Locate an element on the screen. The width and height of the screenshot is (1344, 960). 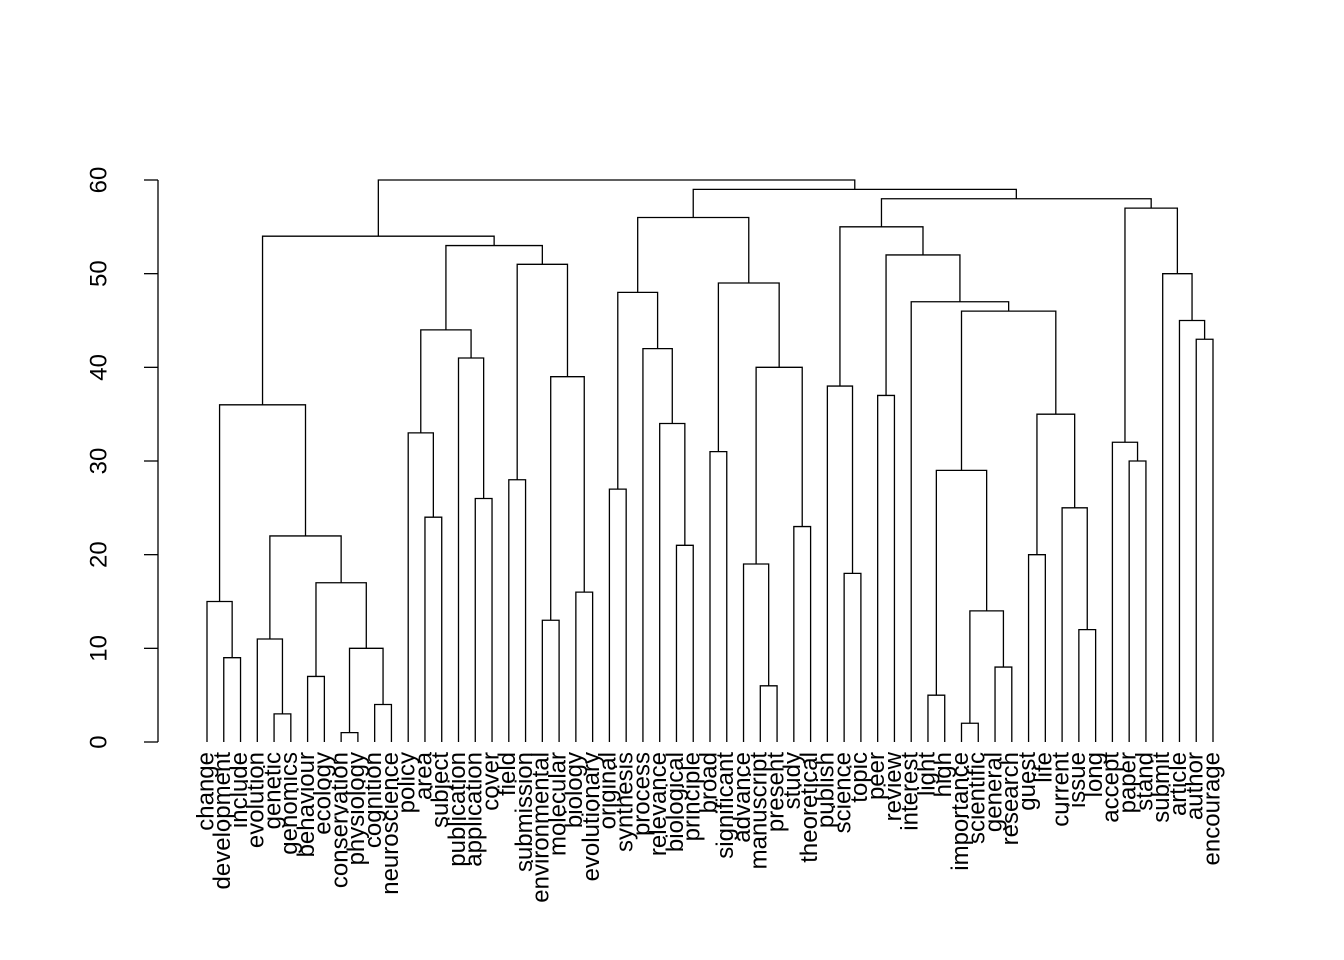
leaf-label: synthesis is located at coordinates (625, 802).